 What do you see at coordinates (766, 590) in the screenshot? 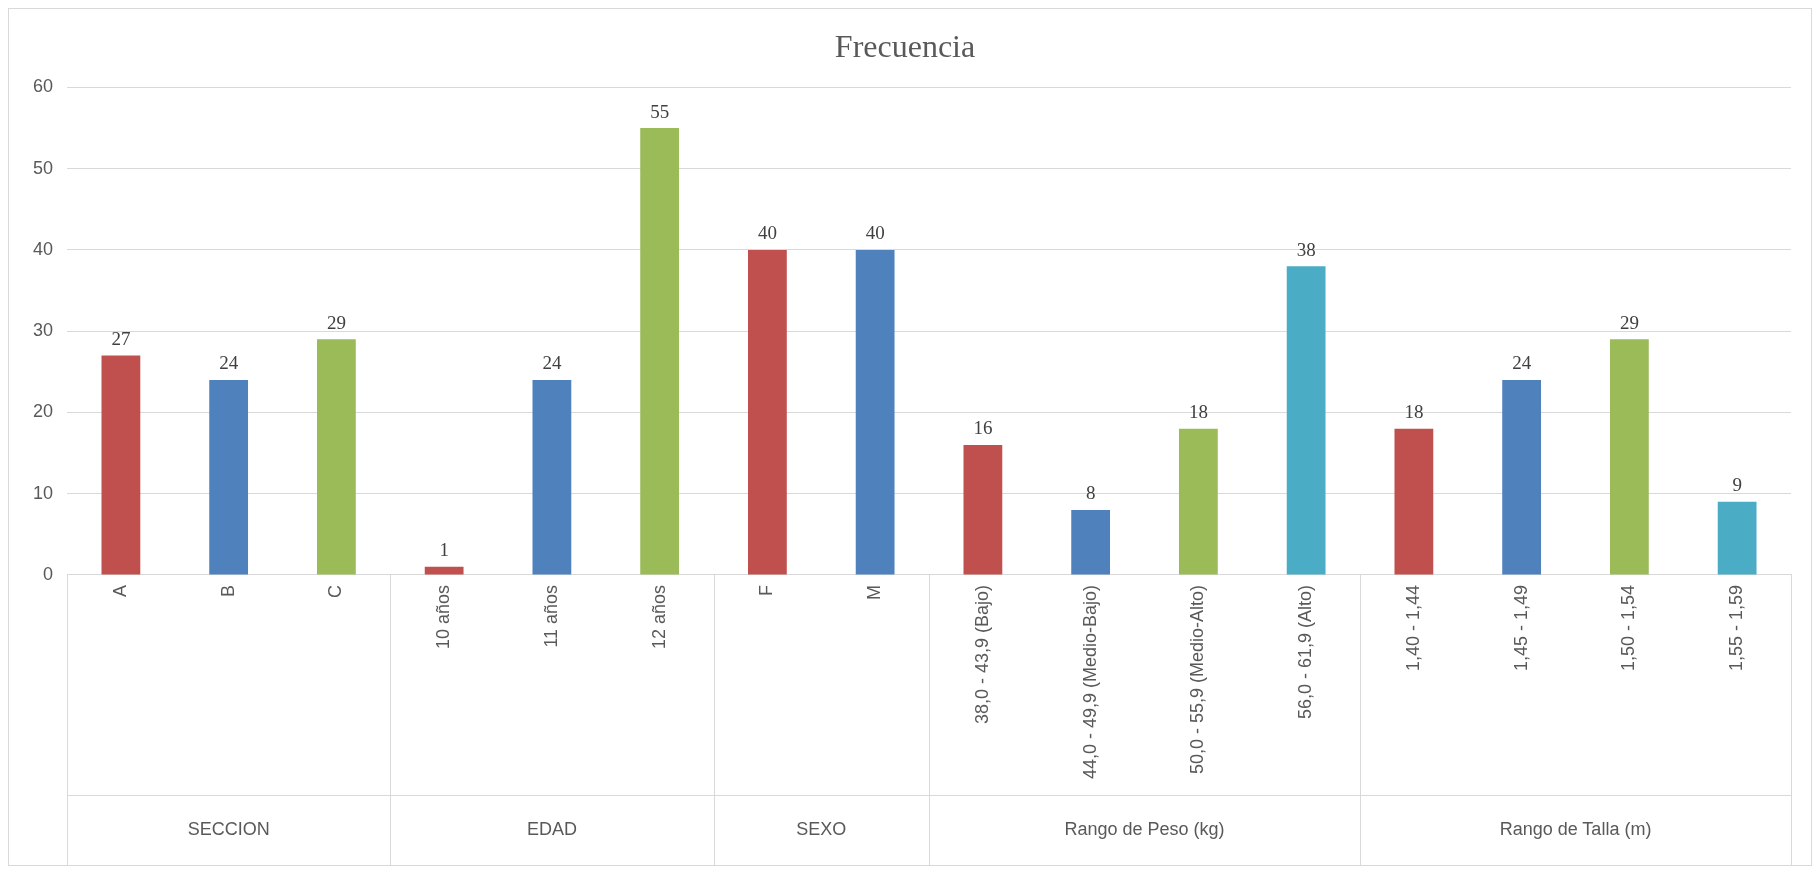
I see `x-tick-label: F` at bounding box center [766, 590].